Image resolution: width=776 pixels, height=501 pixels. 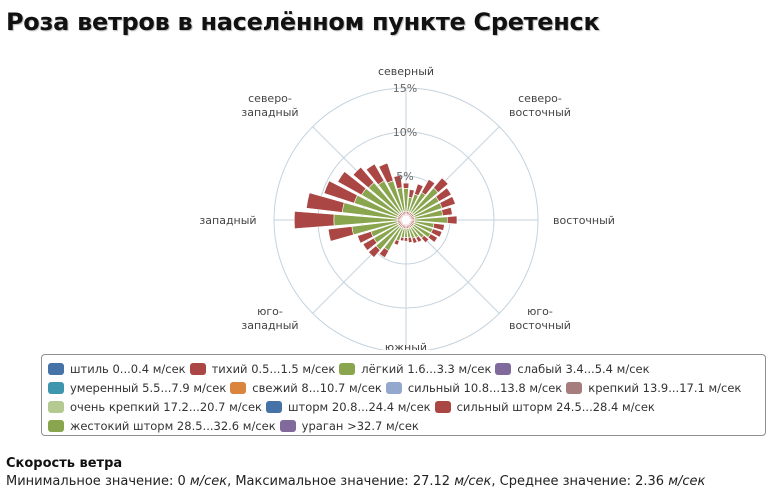 I want to click on wind-speed-heading: Скорость ветра, so click(x=64, y=463).